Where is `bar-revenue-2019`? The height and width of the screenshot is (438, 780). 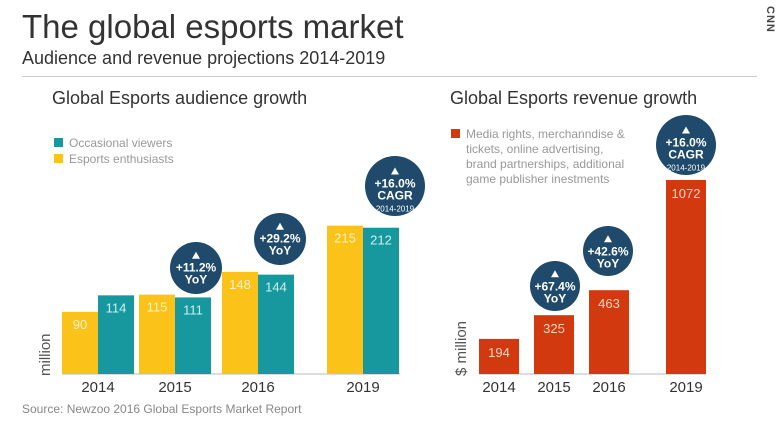 bar-revenue-2019 is located at coordinates (686, 276).